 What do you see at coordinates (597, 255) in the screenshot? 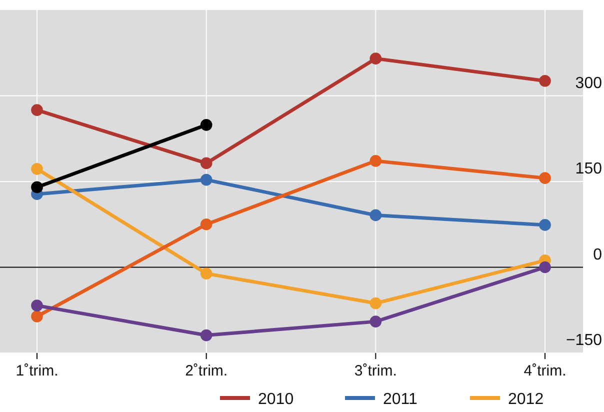
I see `y-tick-label: 0` at bounding box center [597, 255].